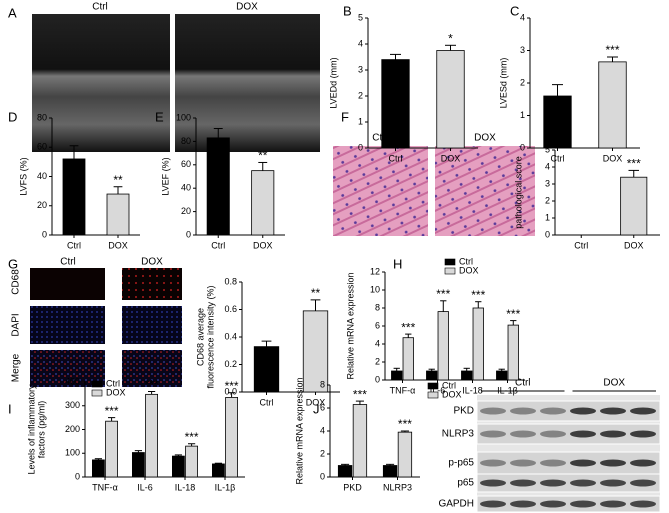 The width and height of the screenshot is (669, 513). Describe the element at coordinates (230, 391) in the screenshot. I see `y-tick-label: 0.0` at that location.